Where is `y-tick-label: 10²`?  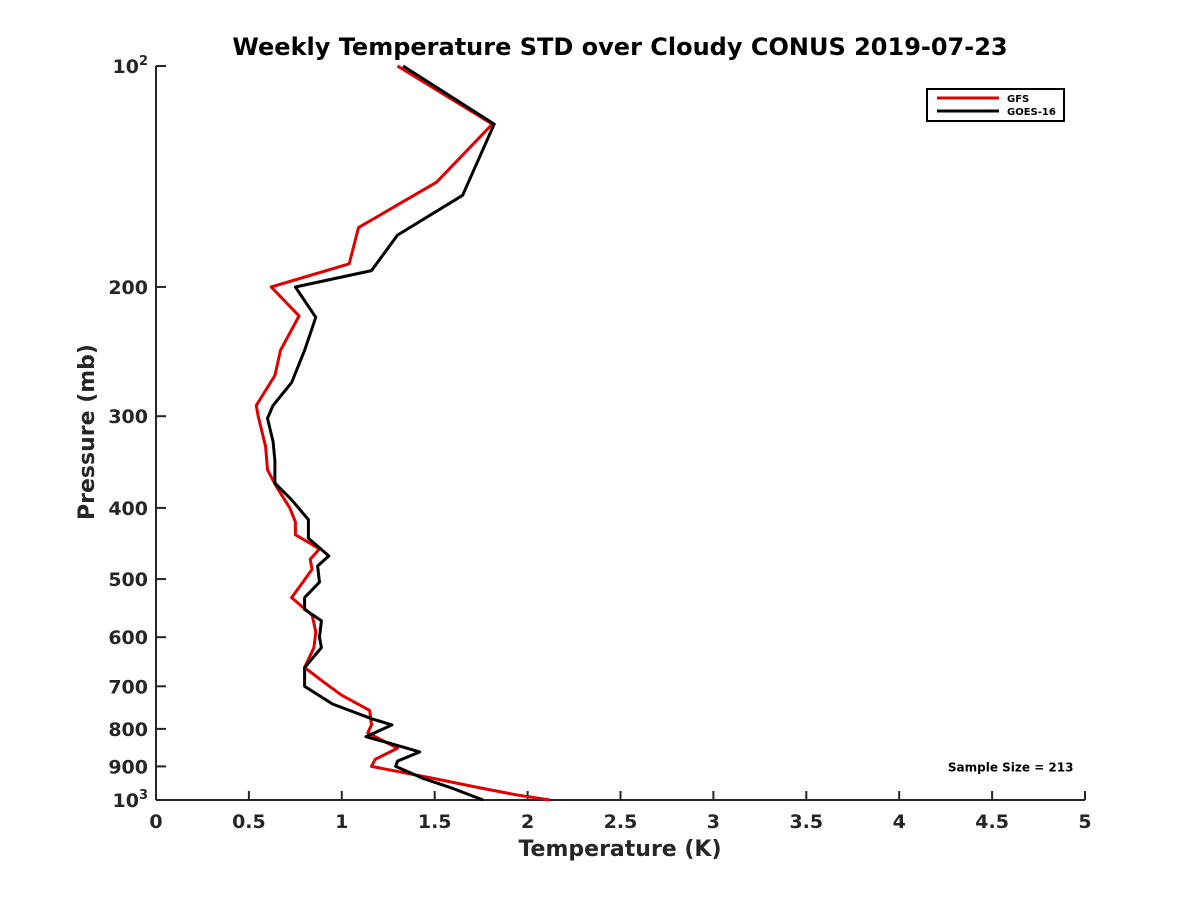
y-tick-label: 10² is located at coordinates (131, 66).